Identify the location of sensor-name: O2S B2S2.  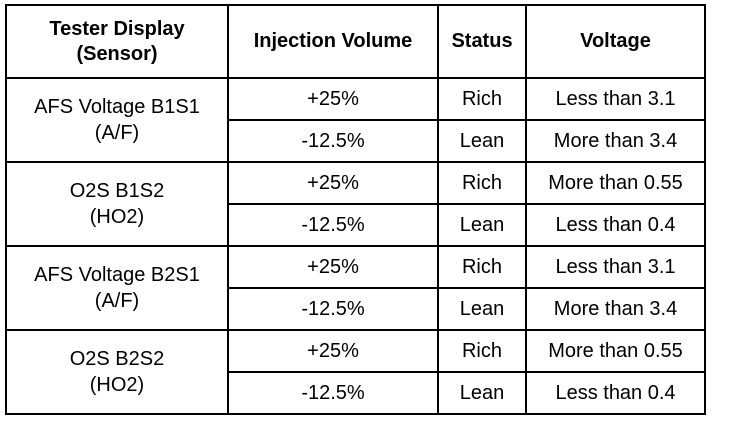
(117, 359).